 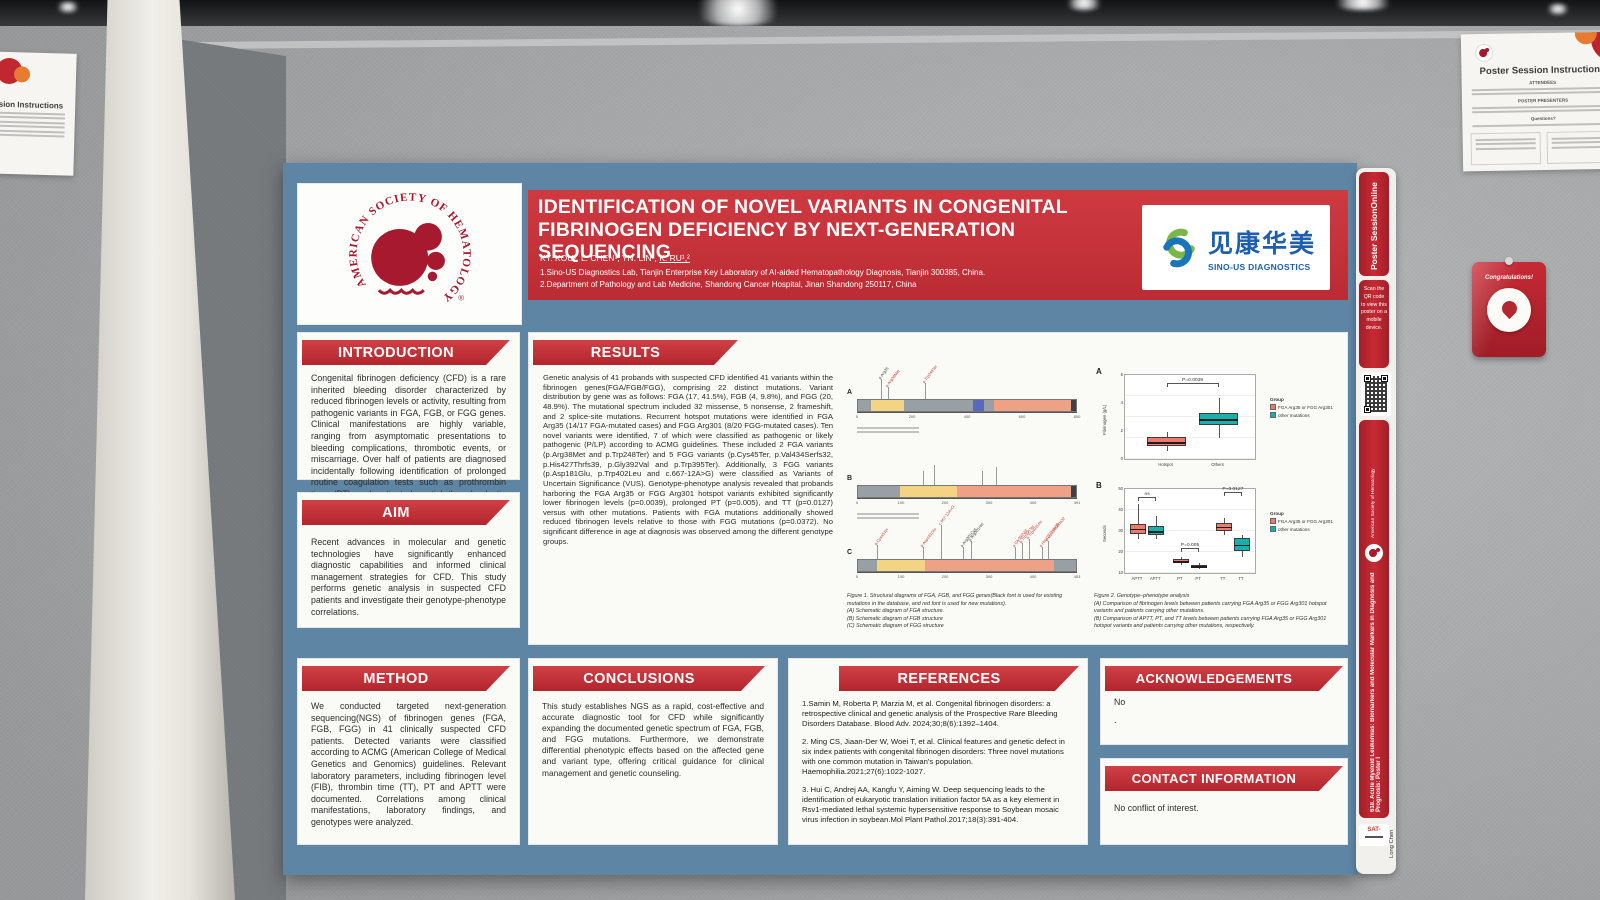 I want to click on y-tick: 40, so click(x=1120, y=509).